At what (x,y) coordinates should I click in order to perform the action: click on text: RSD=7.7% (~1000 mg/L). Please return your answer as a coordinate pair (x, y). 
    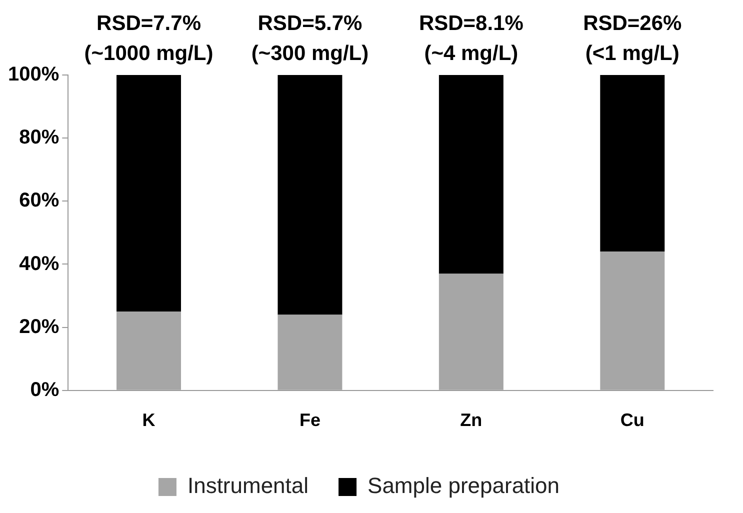
    Looking at the image, I should click on (149, 38).